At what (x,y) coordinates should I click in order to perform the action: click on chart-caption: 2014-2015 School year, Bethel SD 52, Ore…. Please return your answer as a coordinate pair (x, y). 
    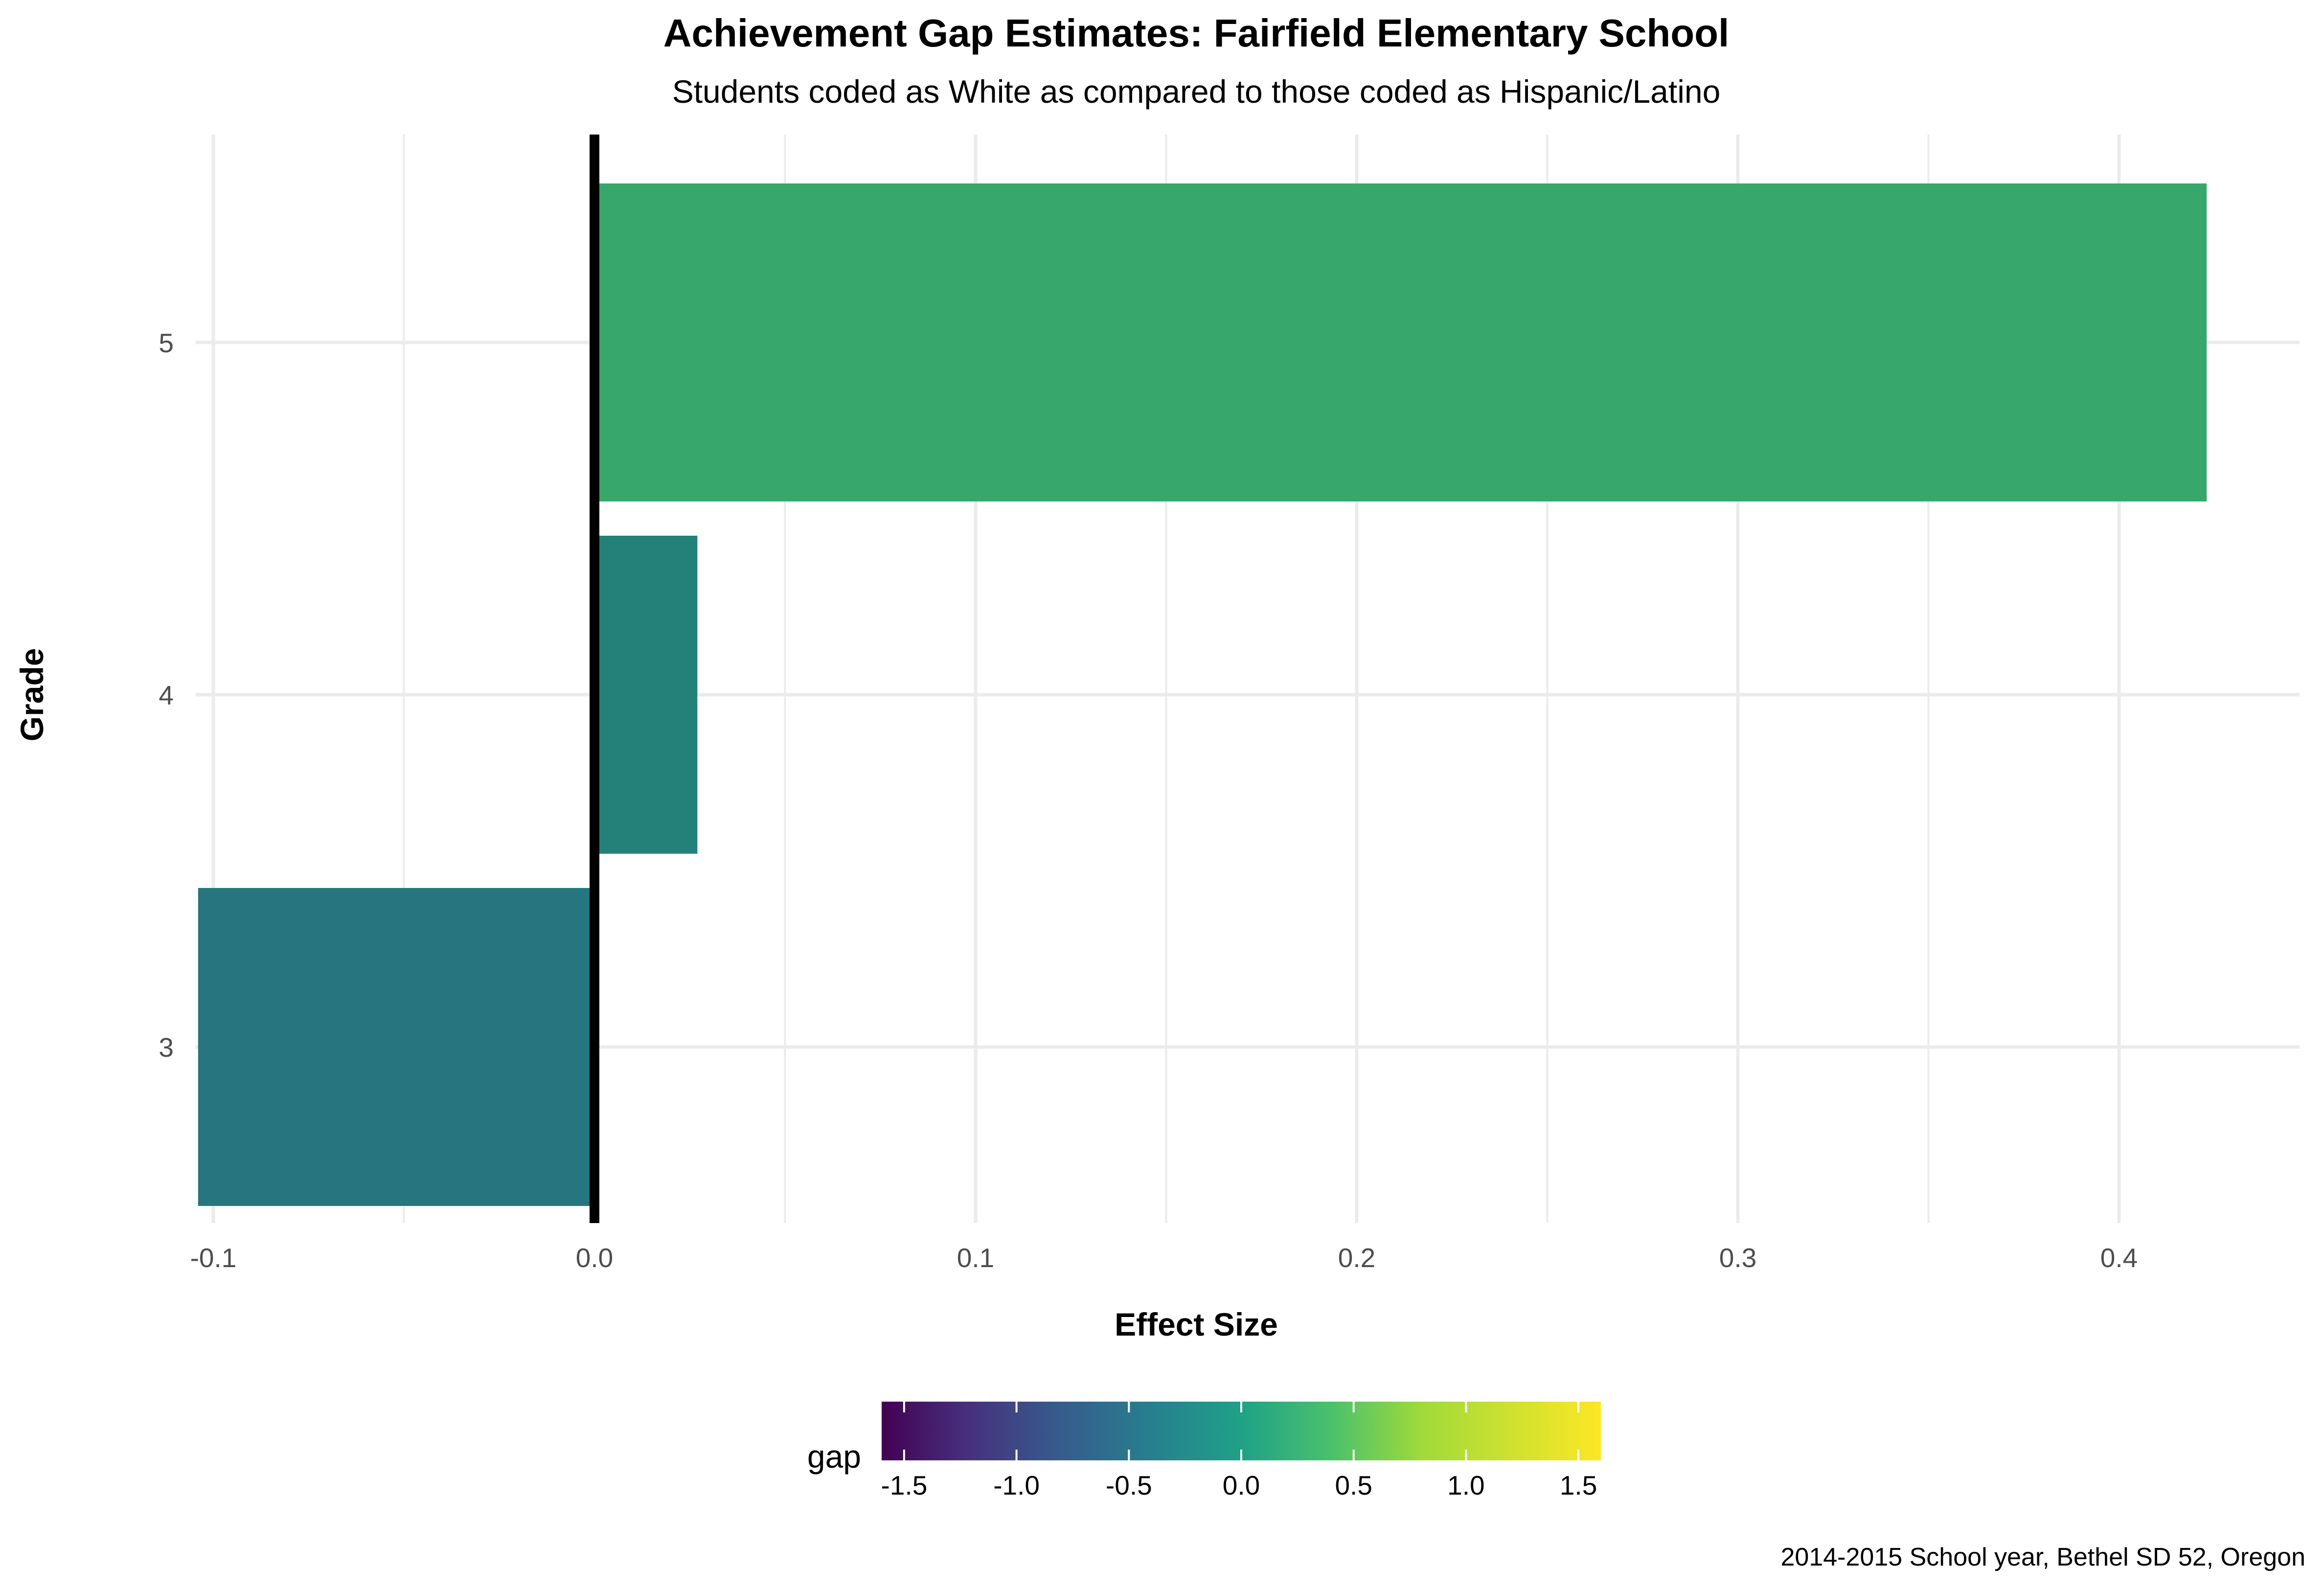
    Looking at the image, I should click on (2044, 1557).